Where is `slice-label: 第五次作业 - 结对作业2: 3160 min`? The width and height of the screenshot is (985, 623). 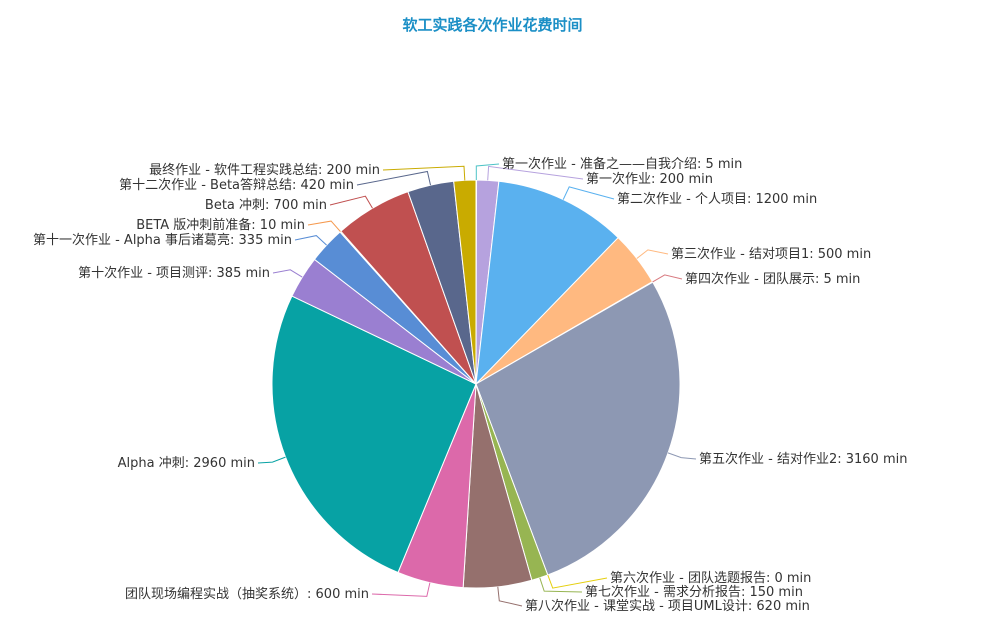
slice-label: 第五次作业 - 结对作业2: 3160 min is located at coordinates (803, 459).